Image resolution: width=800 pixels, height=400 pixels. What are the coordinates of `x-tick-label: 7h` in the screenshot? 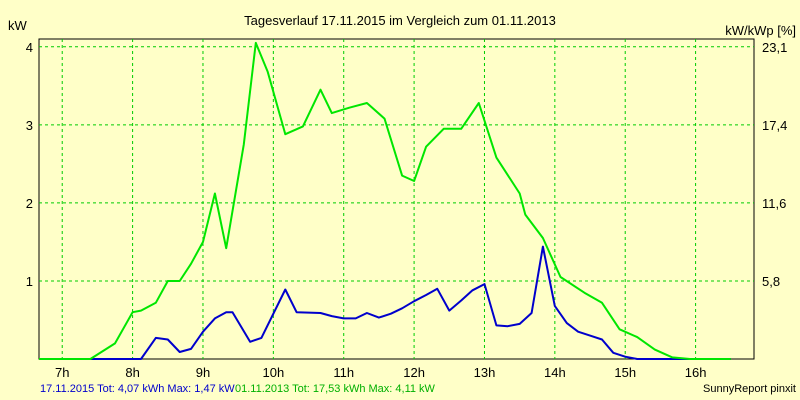 It's located at (62, 372).